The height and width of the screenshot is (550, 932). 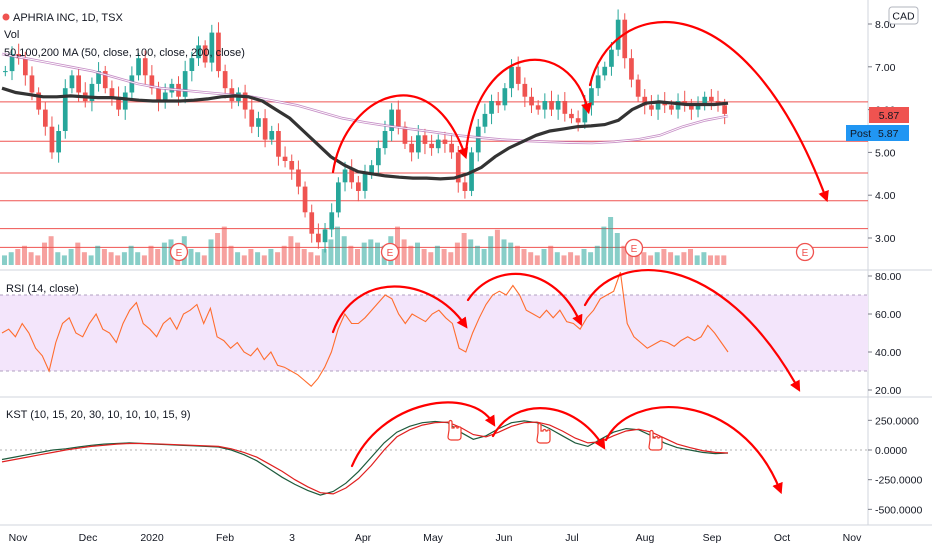 What do you see at coordinates (888, 277) in the screenshot?
I see `axis-tick-label: 80.00` at bounding box center [888, 277].